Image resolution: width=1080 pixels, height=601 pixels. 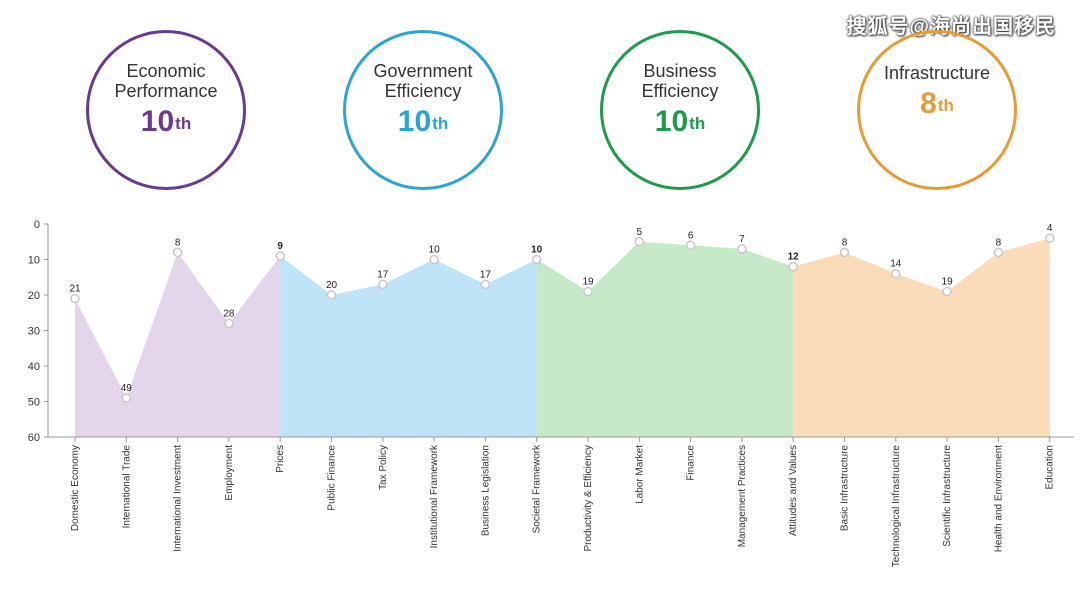 I want to click on factor-circle-1: Economic Performance 10th, so click(x=166, y=110).